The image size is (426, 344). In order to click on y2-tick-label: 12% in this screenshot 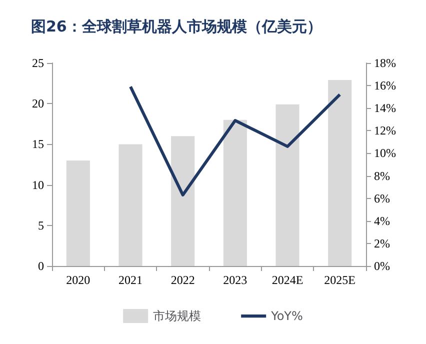, I will do `click(385, 131)`.